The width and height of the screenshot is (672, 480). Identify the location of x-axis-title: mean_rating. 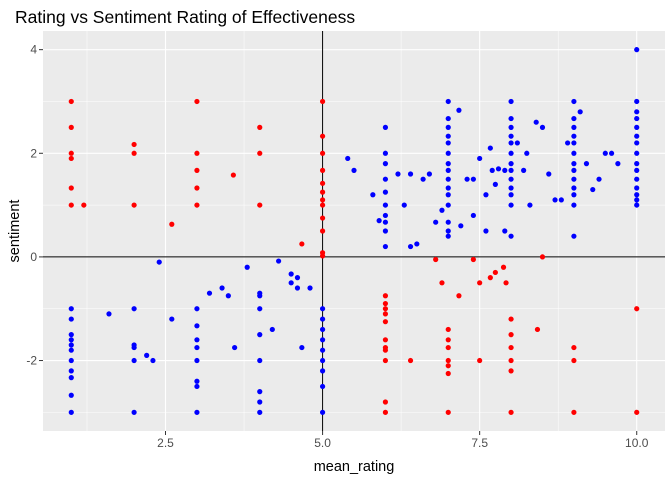
(354, 467).